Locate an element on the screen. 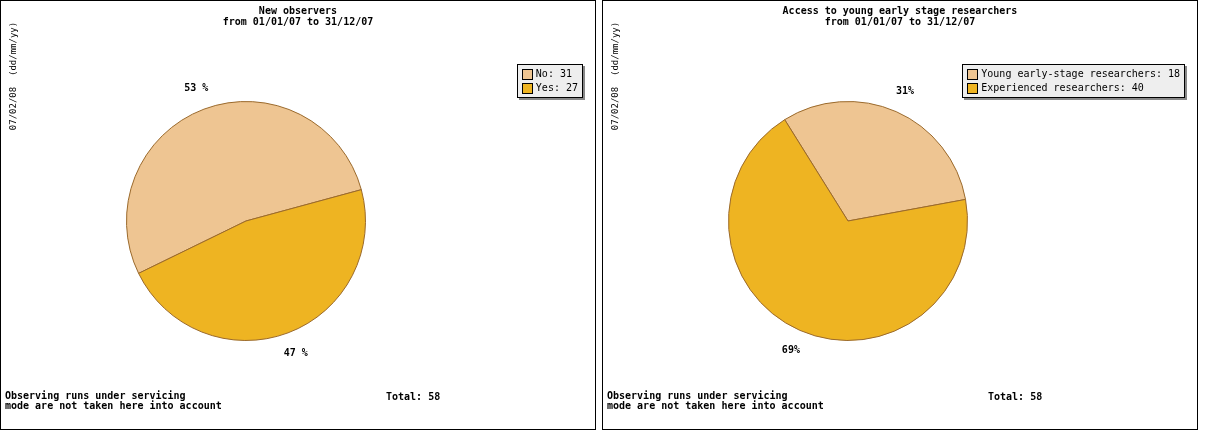 The width and height of the screenshot is (1207, 432). legend-label: Experienced researchers: 40 is located at coordinates (1062, 88).